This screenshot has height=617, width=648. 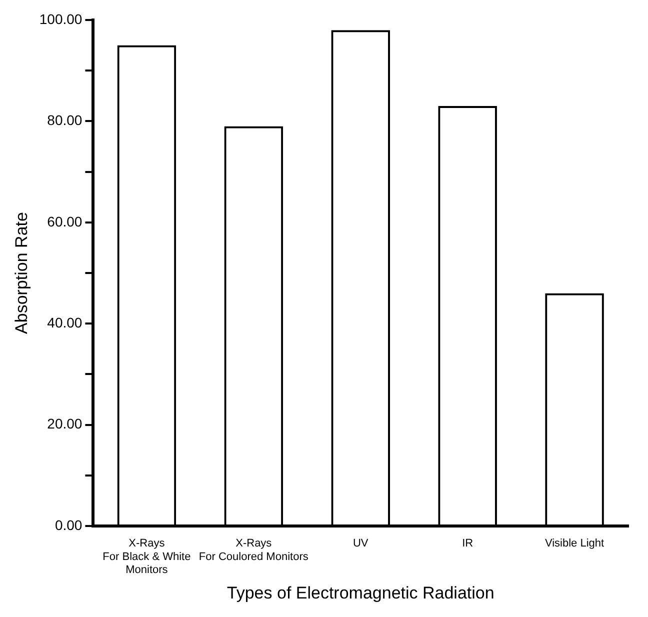 What do you see at coordinates (64, 120) in the screenshot?
I see `y-tick-label: 80.00` at bounding box center [64, 120].